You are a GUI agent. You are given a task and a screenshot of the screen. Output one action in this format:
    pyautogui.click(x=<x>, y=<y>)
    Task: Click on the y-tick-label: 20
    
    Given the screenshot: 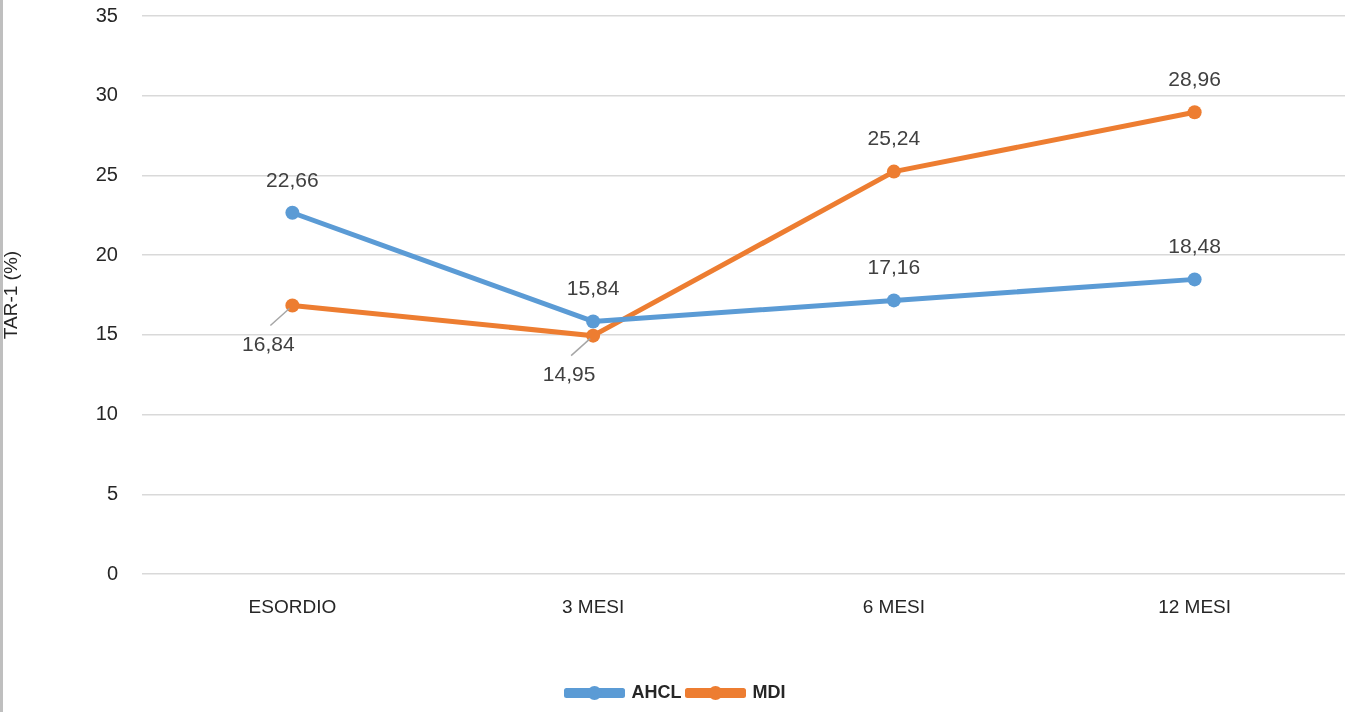 What is the action you would take?
    pyautogui.click(x=106, y=253)
    